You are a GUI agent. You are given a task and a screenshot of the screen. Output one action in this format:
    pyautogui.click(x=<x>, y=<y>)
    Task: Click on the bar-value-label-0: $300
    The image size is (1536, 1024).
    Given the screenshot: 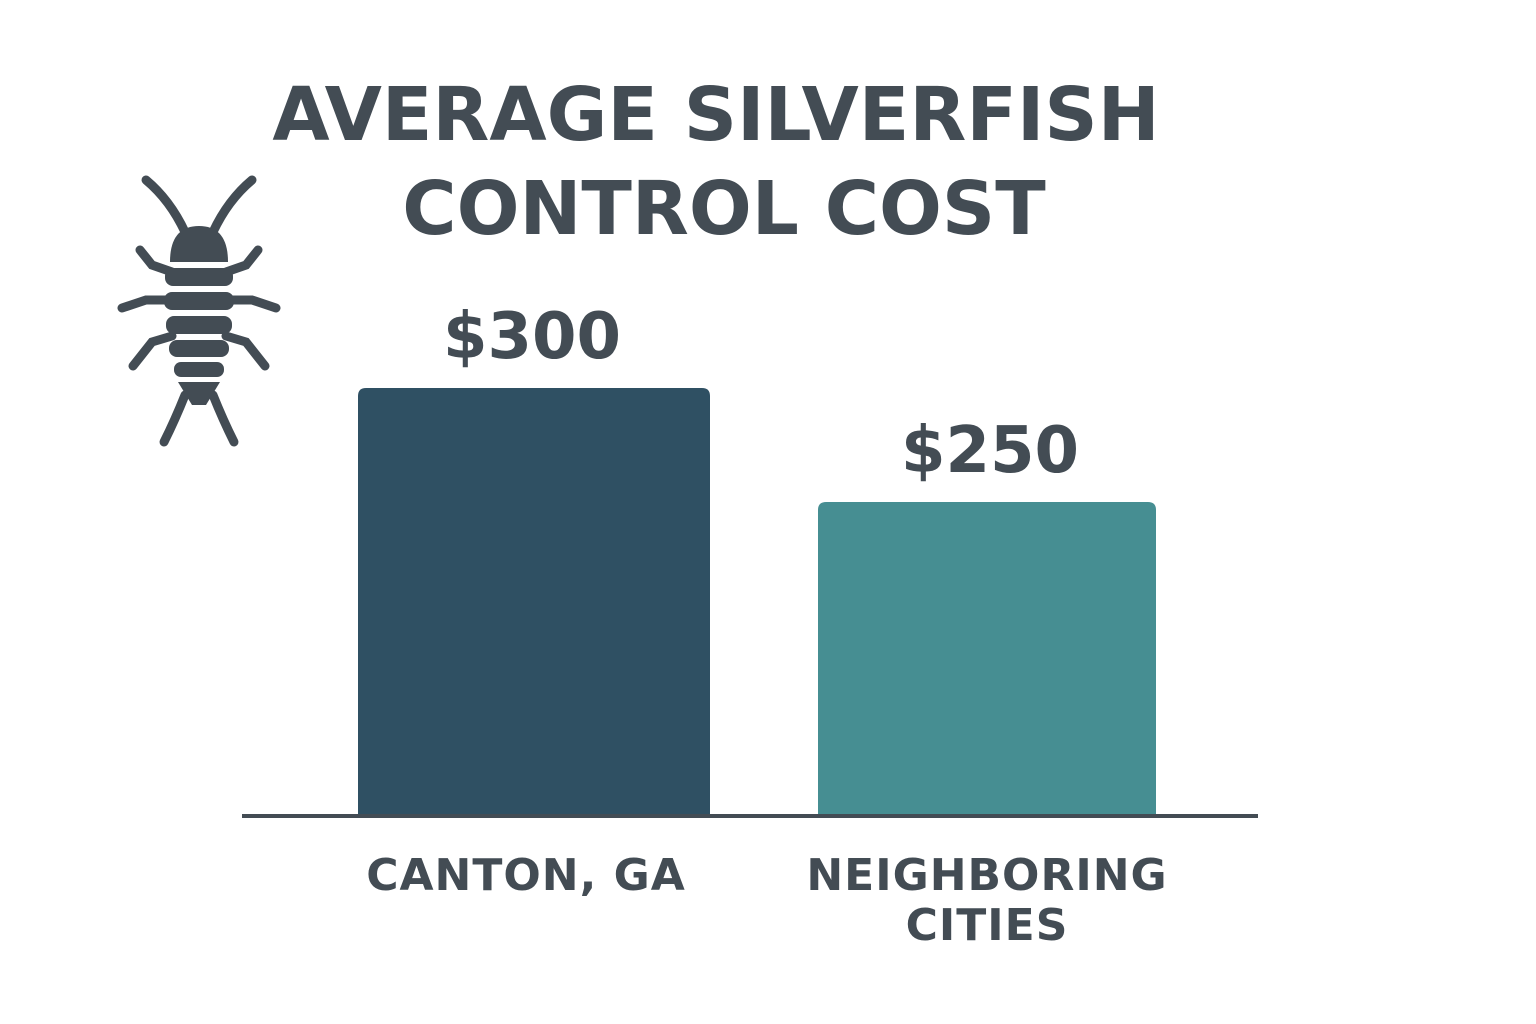 What is the action you would take?
    pyautogui.click(x=532, y=337)
    